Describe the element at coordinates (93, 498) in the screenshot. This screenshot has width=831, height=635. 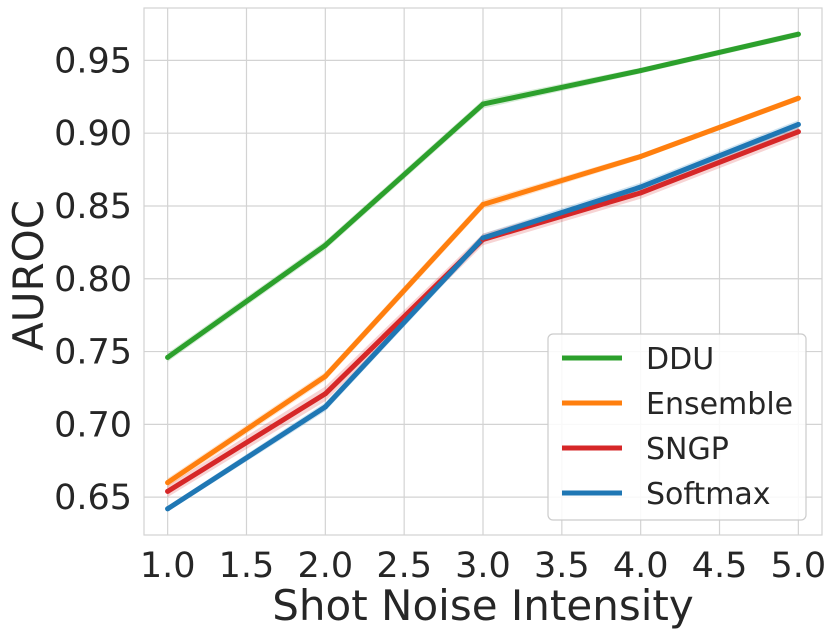
I see `y-tick-label: 0.65` at that location.